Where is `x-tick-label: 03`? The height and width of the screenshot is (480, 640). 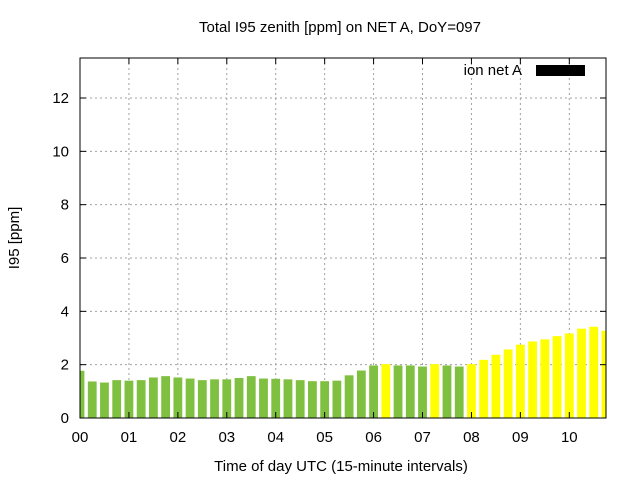 x-tick-label: 03 is located at coordinates (226, 437).